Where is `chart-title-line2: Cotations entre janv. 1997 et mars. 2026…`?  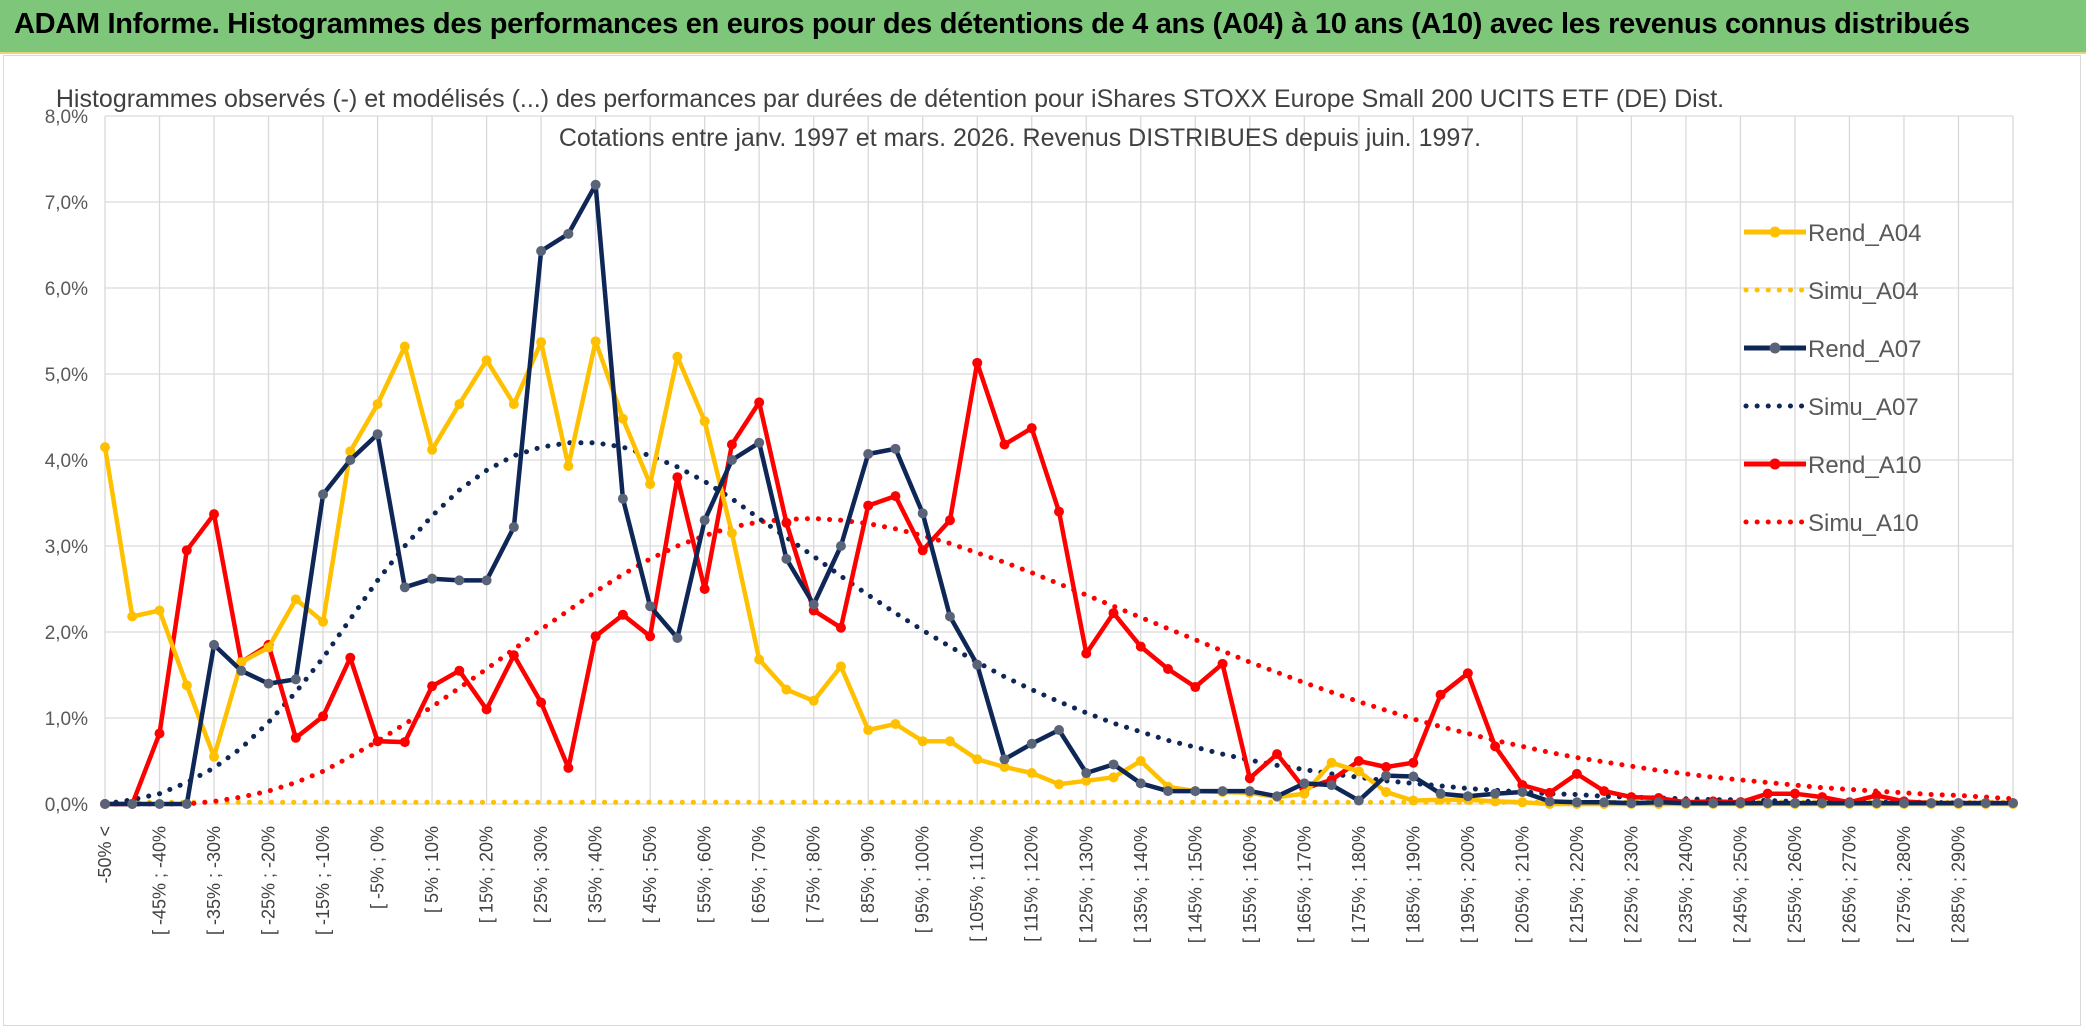 chart-title-line2: Cotations entre janv. 1997 et mars. 2026… is located at coordinates (1020, 138).